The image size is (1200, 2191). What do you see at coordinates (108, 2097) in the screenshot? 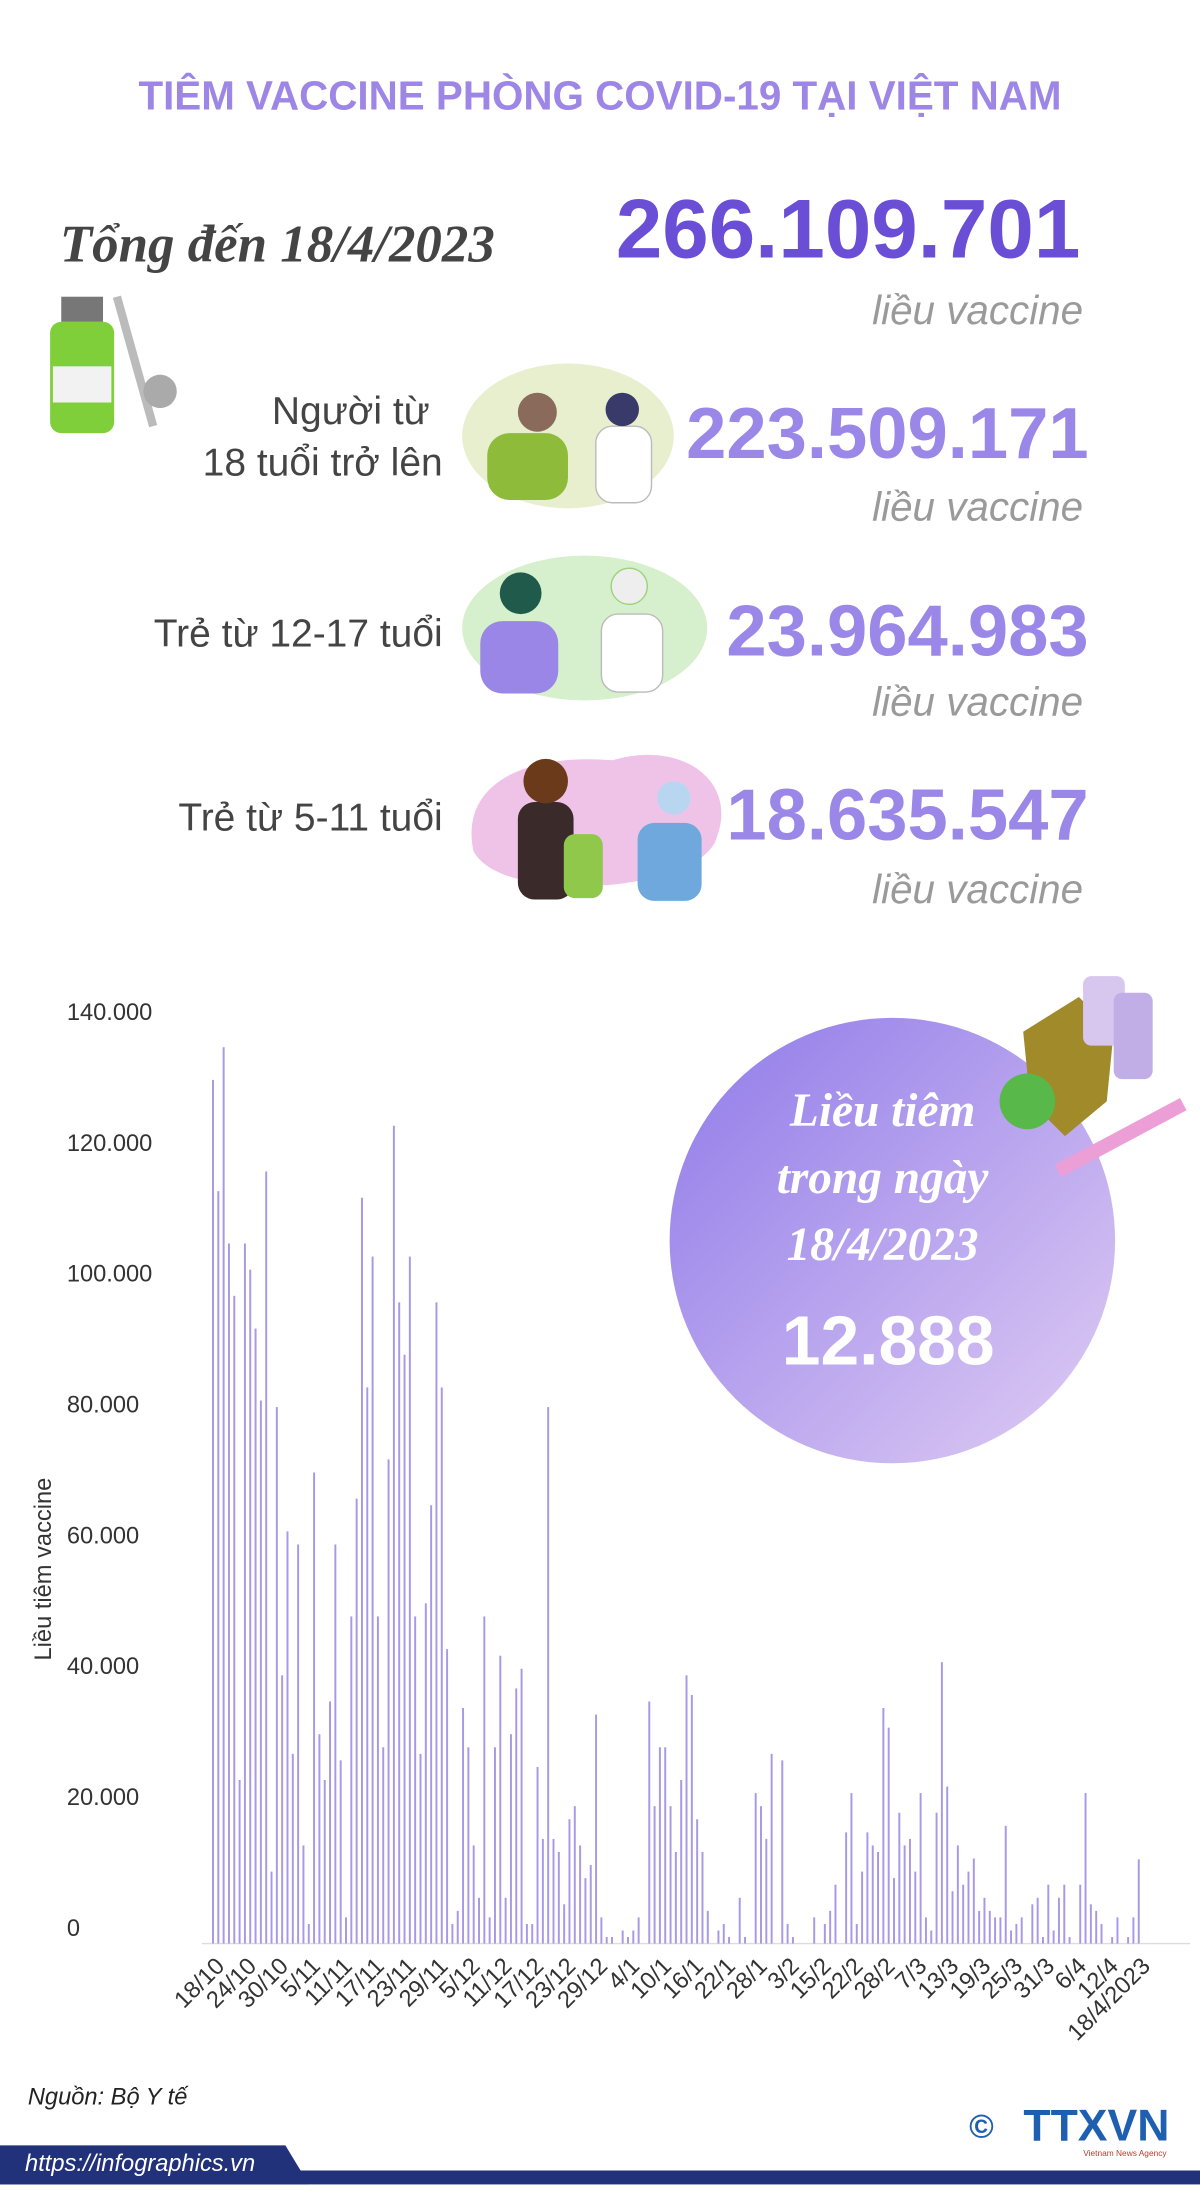
I see `source: Nguồn: Bộ Y tế` at bounding box center [108, 2097].